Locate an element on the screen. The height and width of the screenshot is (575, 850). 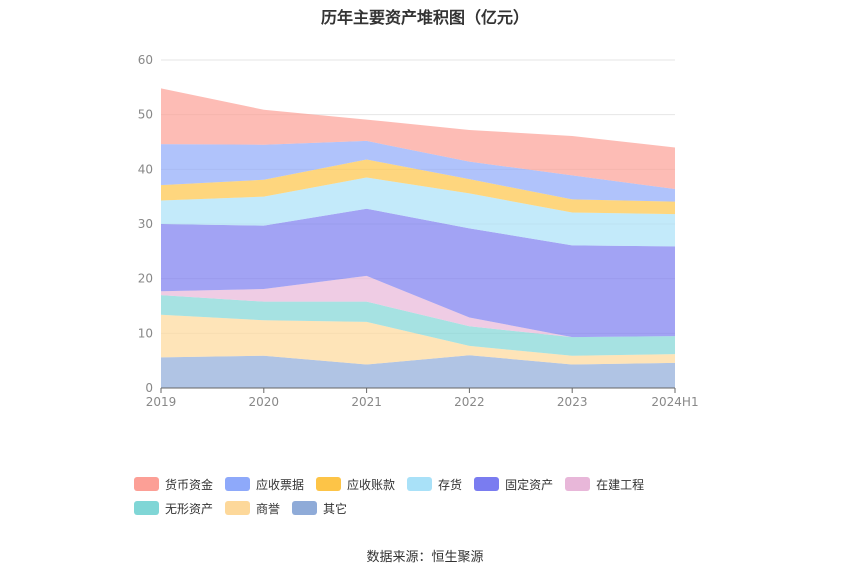
legend-label: 存货 is located at coordinates (450, 484).